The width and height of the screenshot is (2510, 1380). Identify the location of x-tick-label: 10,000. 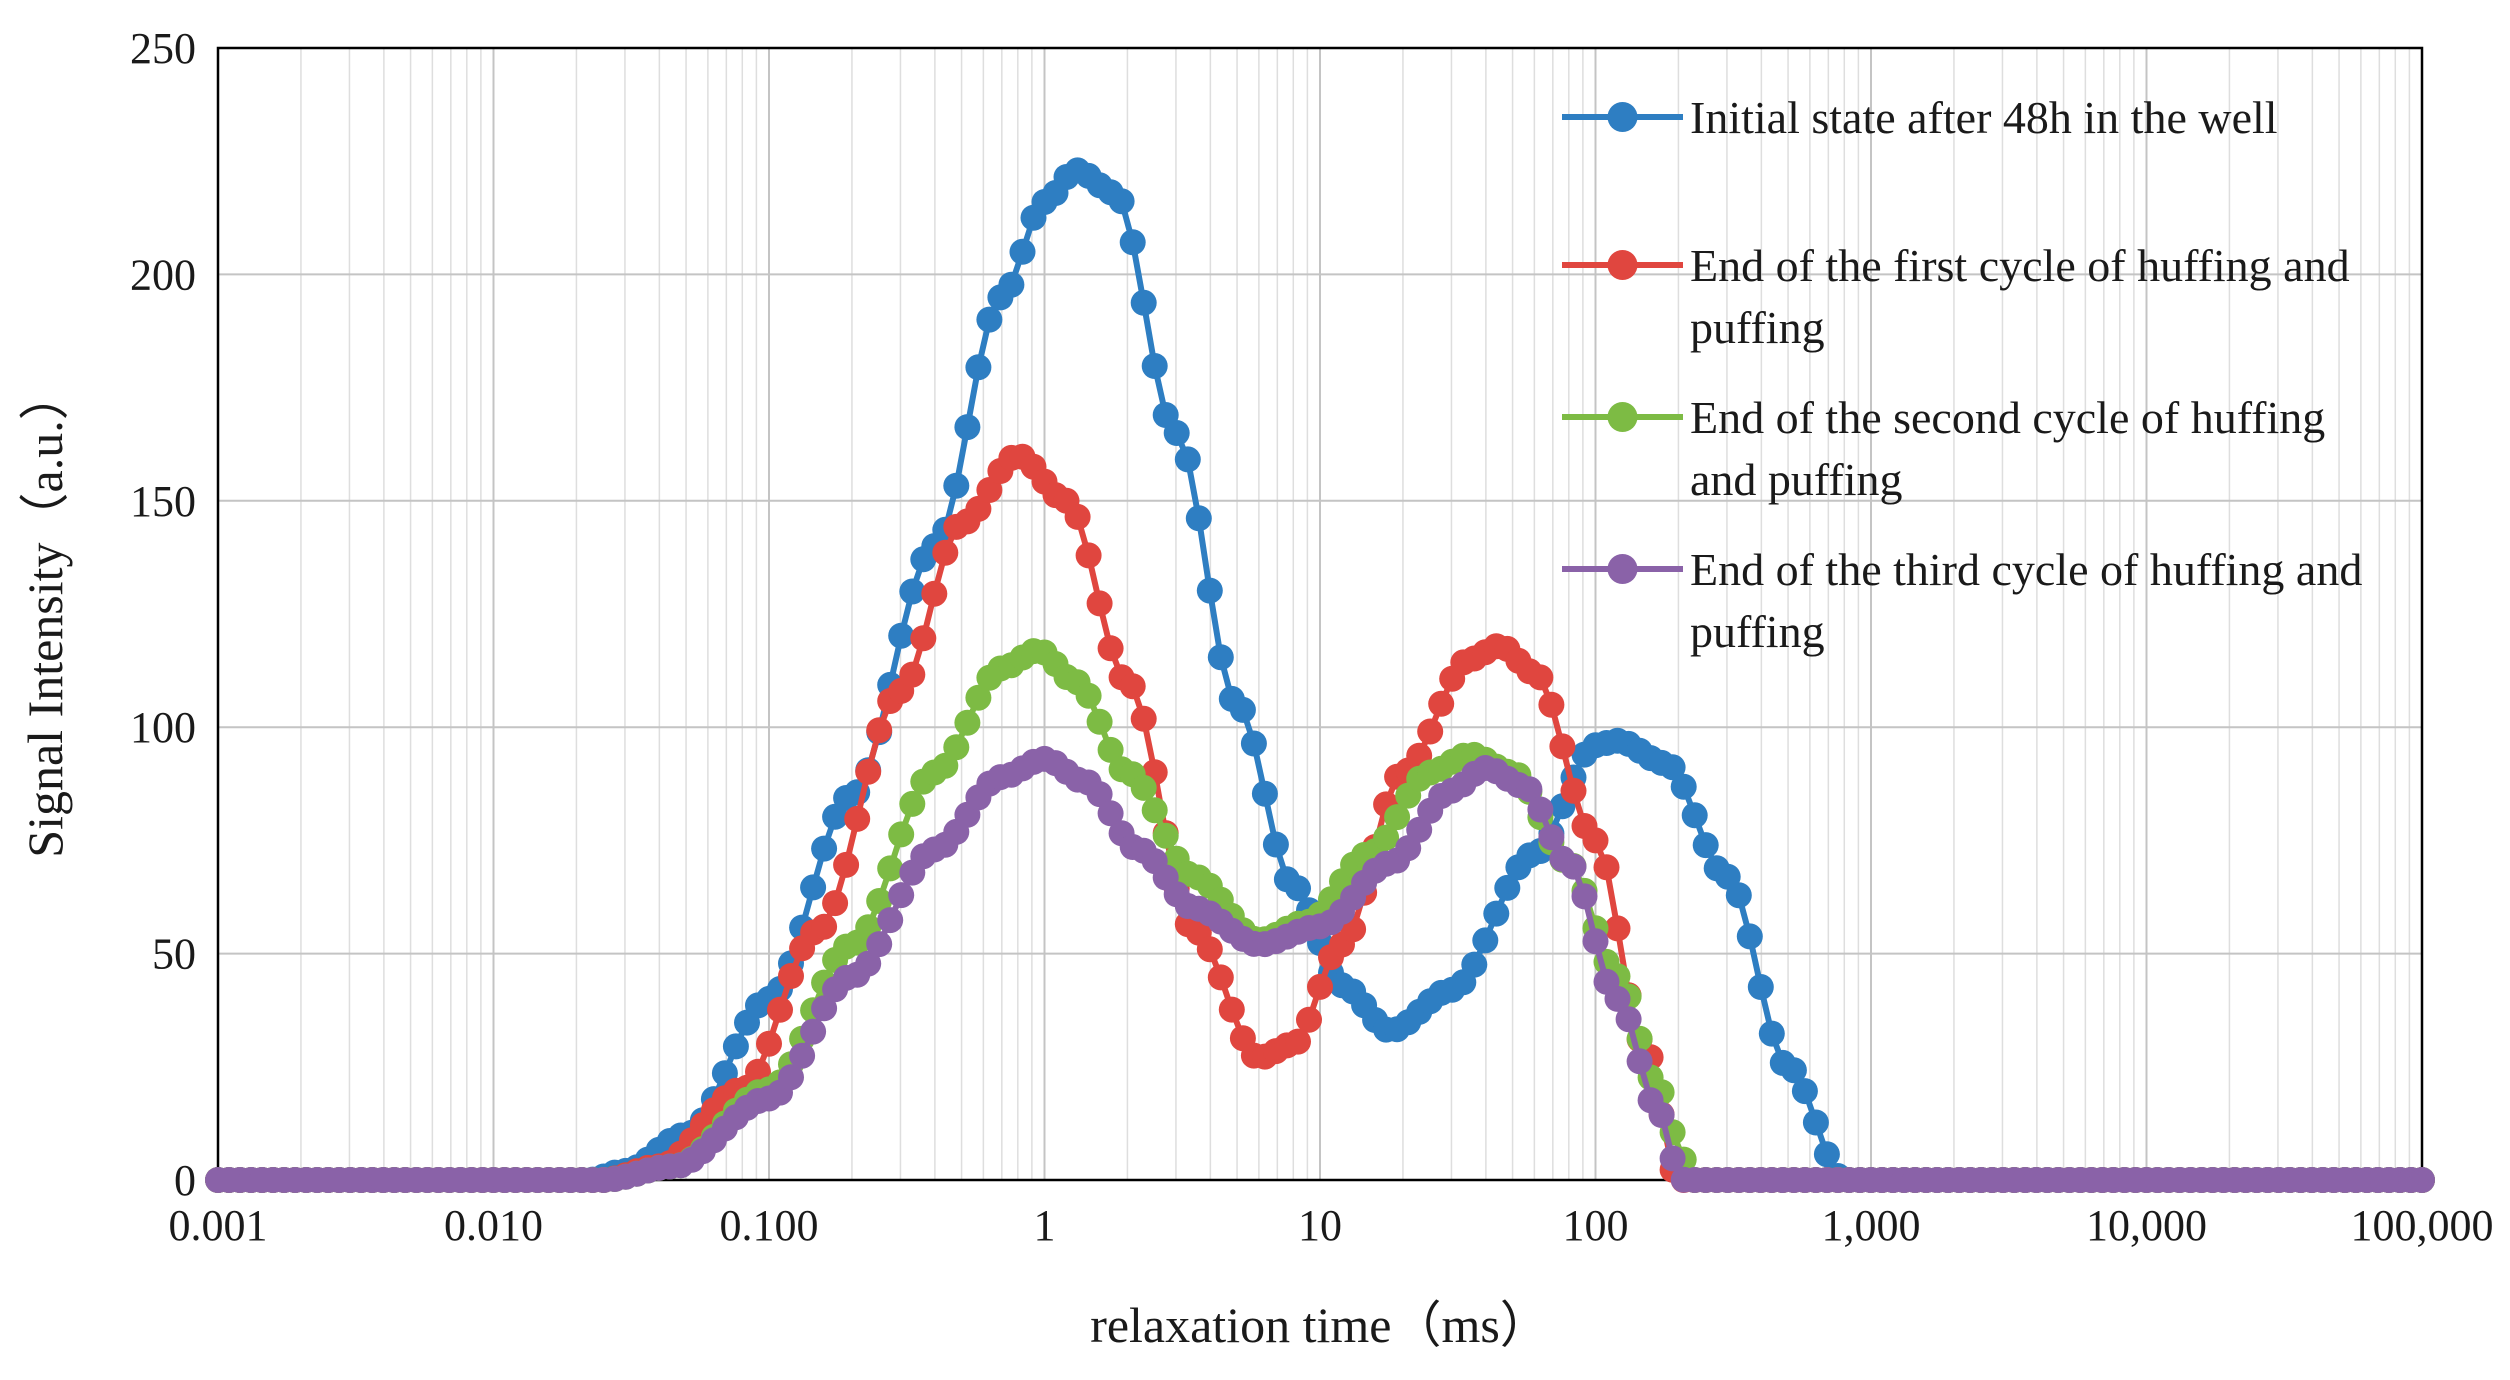
(2146, 1225).